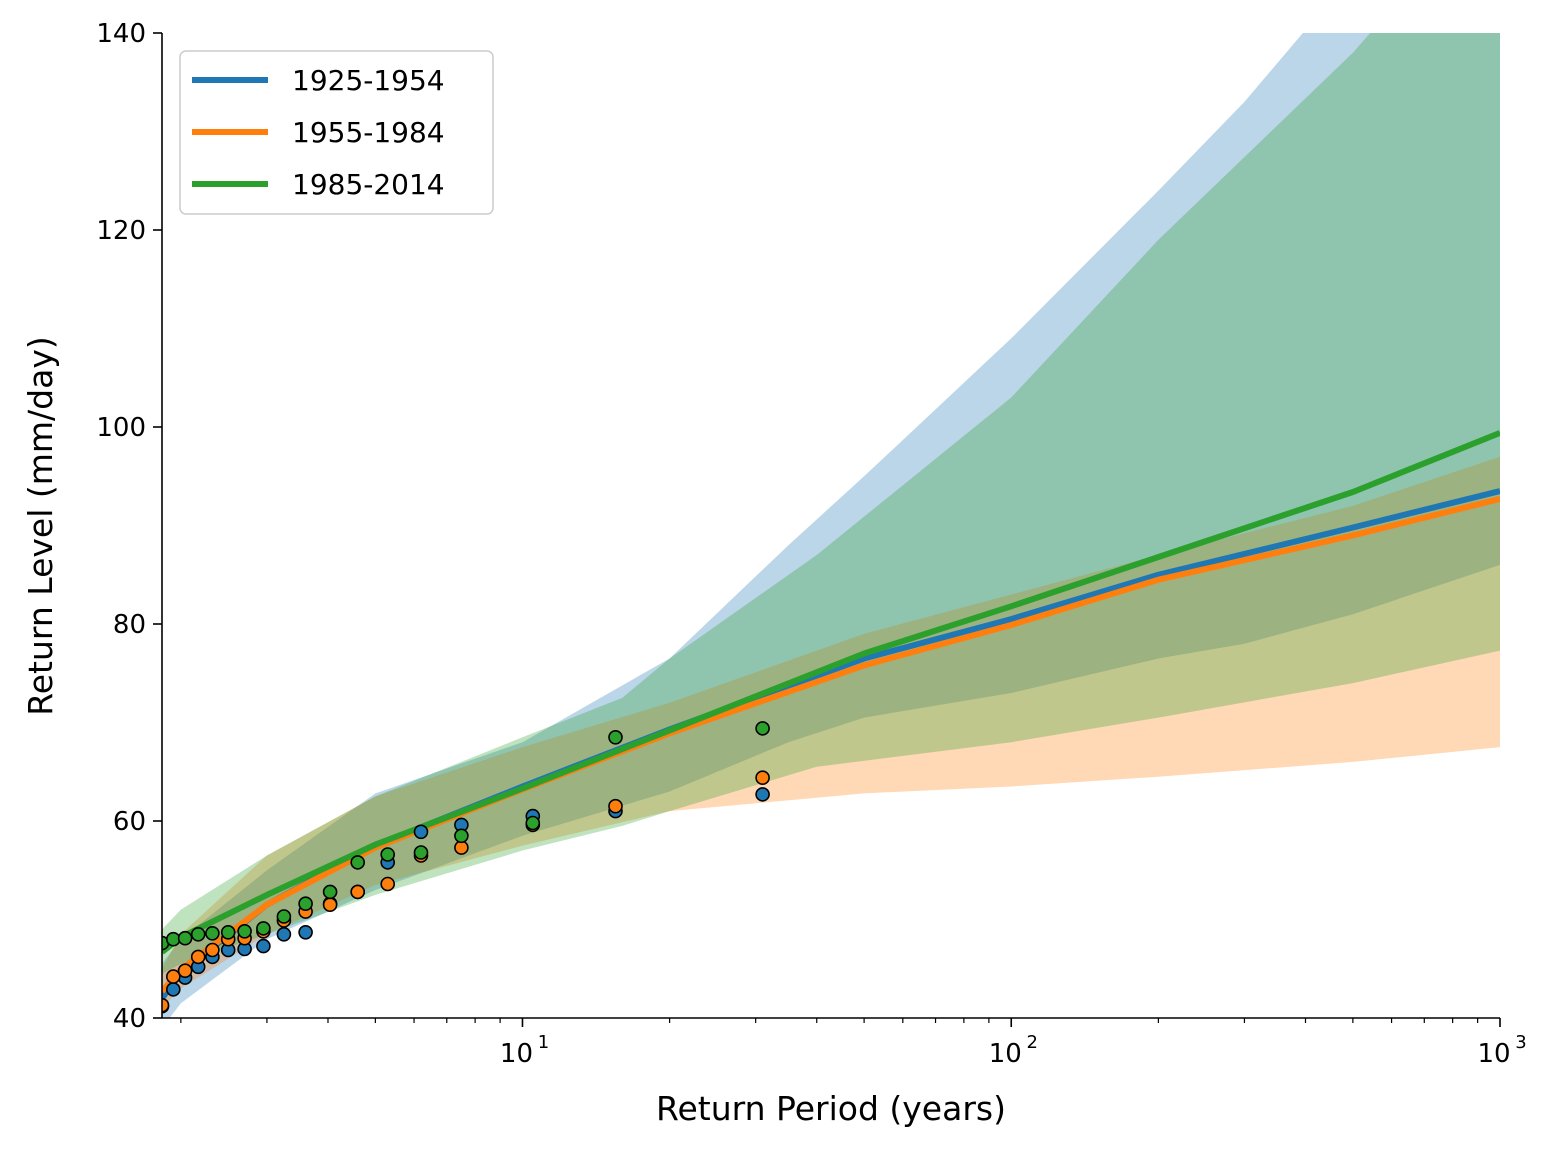  I want to click on legend: 1925-1954 1955-1984 1985-2014, so click(336, 132).